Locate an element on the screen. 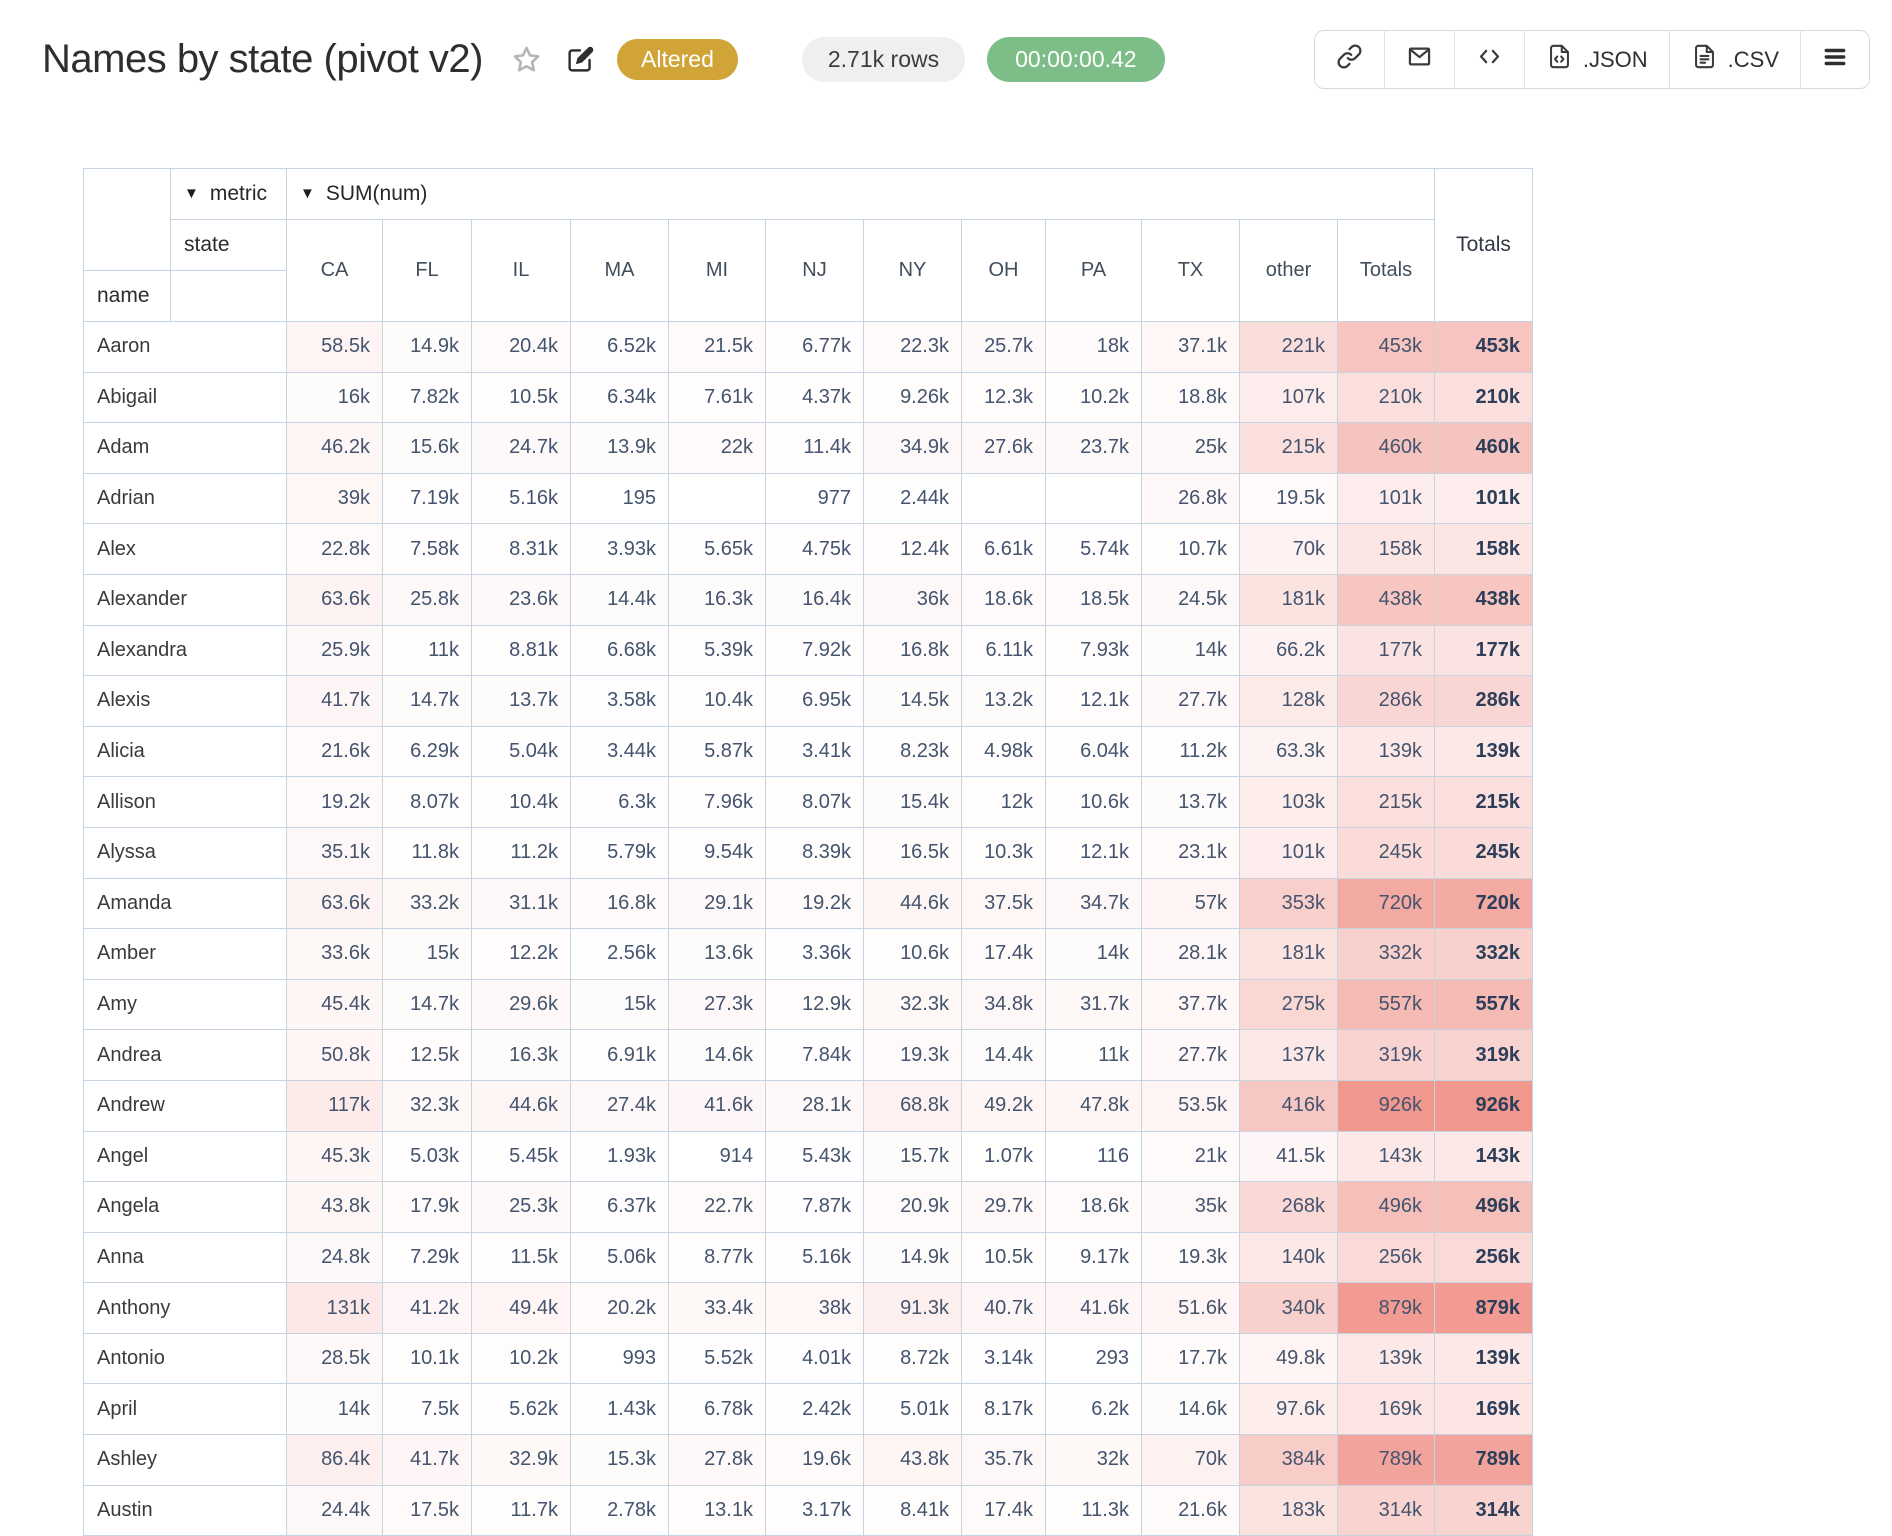 The image size is (1892, 1536). column-header: MA is located at coordinates (619, 270).